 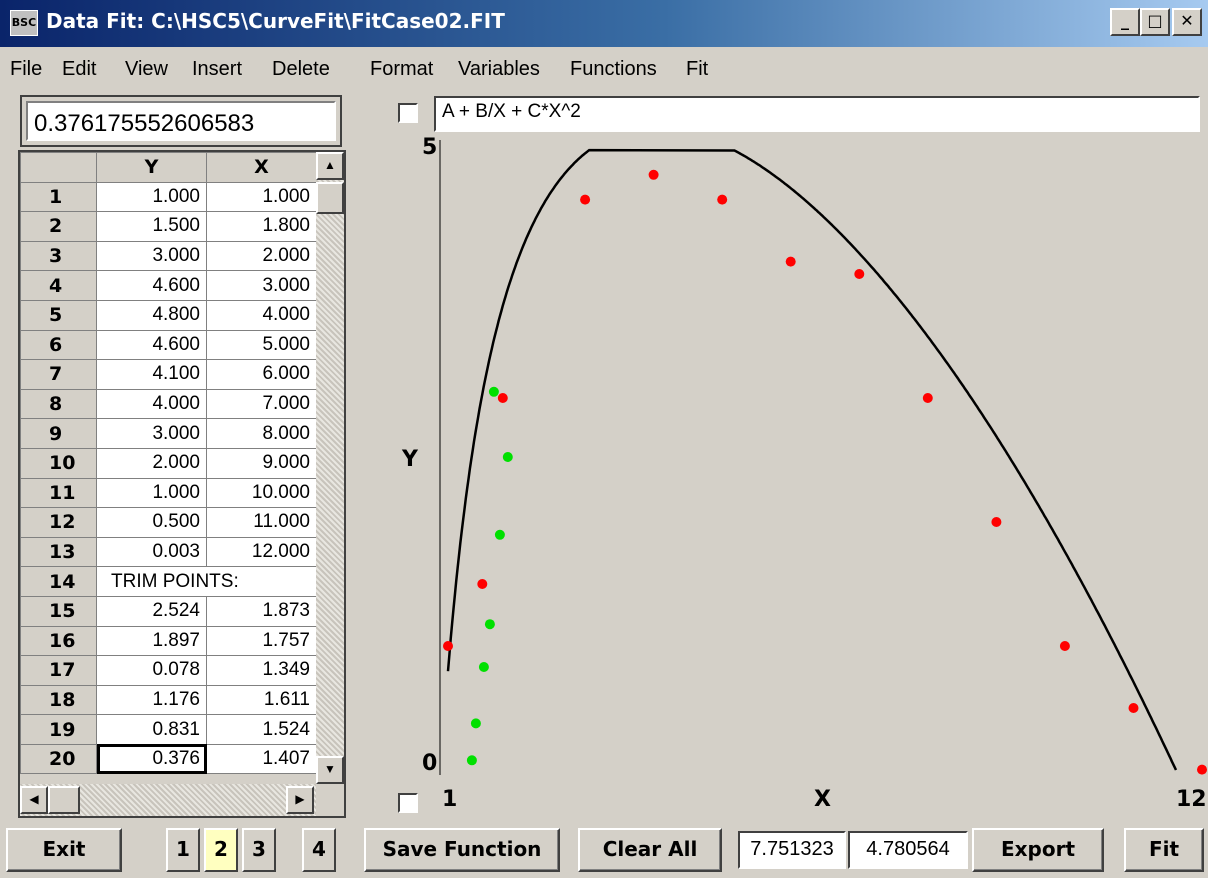 I want to click on close-button: ✕, so click(x=1187, y=22).